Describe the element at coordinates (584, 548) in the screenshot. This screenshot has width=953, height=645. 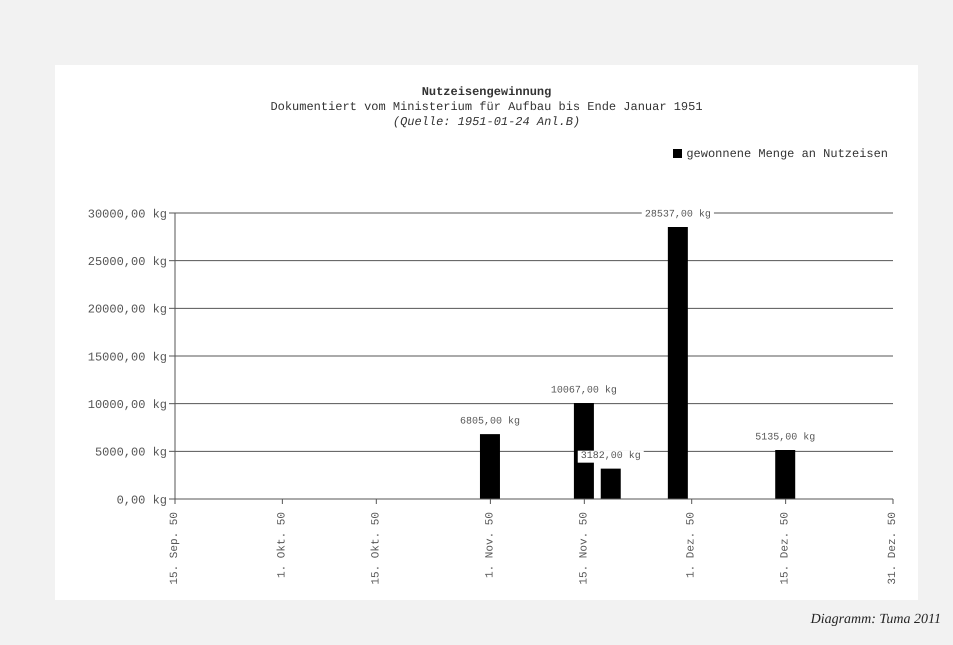
I see `x-tick-label: 15. Nov. 50` at that location.